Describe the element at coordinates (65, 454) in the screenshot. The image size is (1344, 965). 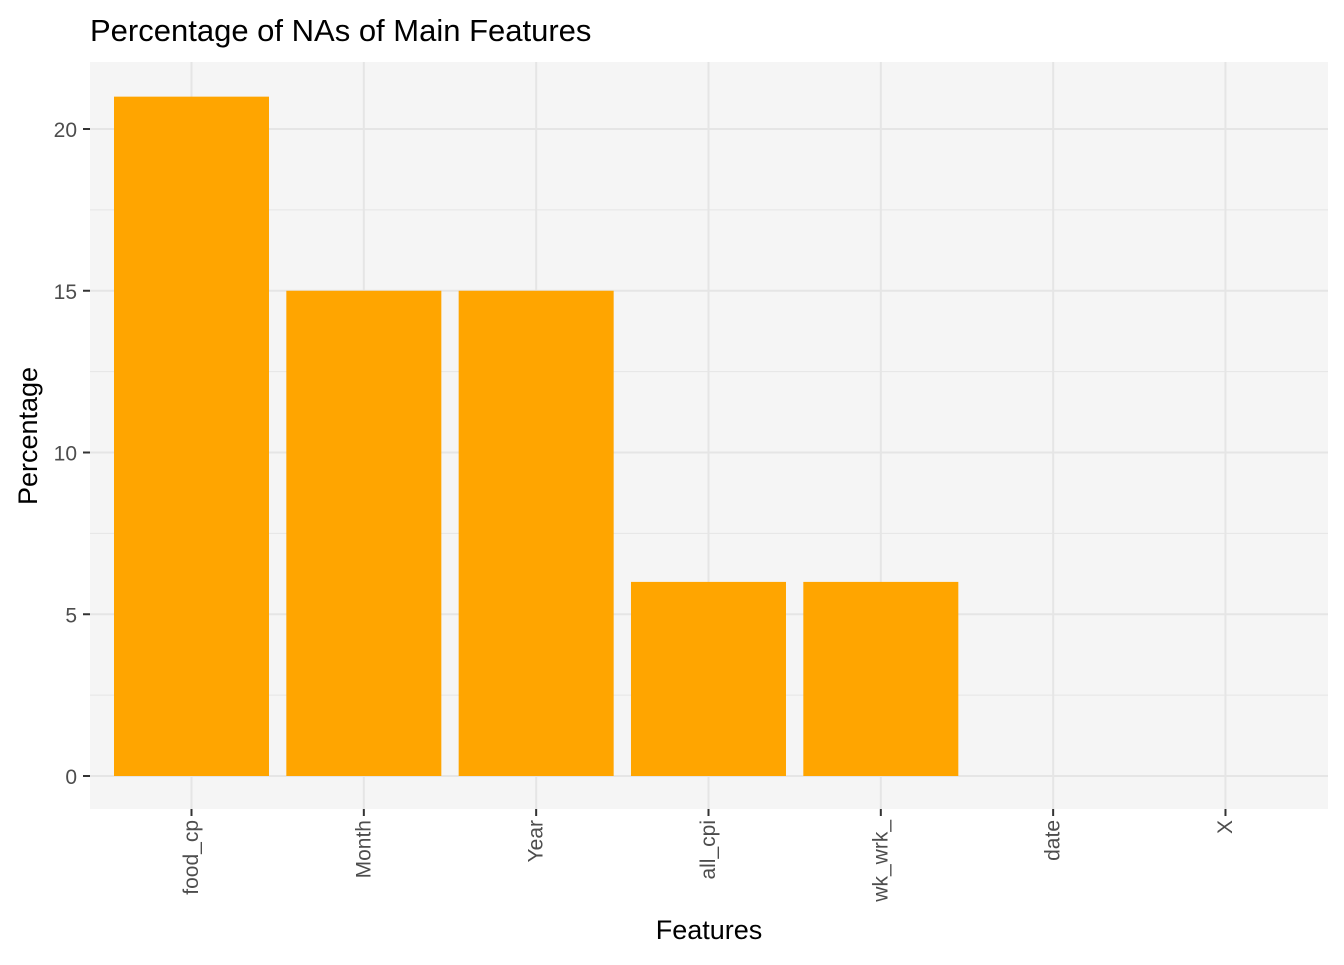
I see `y-tick-label: 10` at that location.